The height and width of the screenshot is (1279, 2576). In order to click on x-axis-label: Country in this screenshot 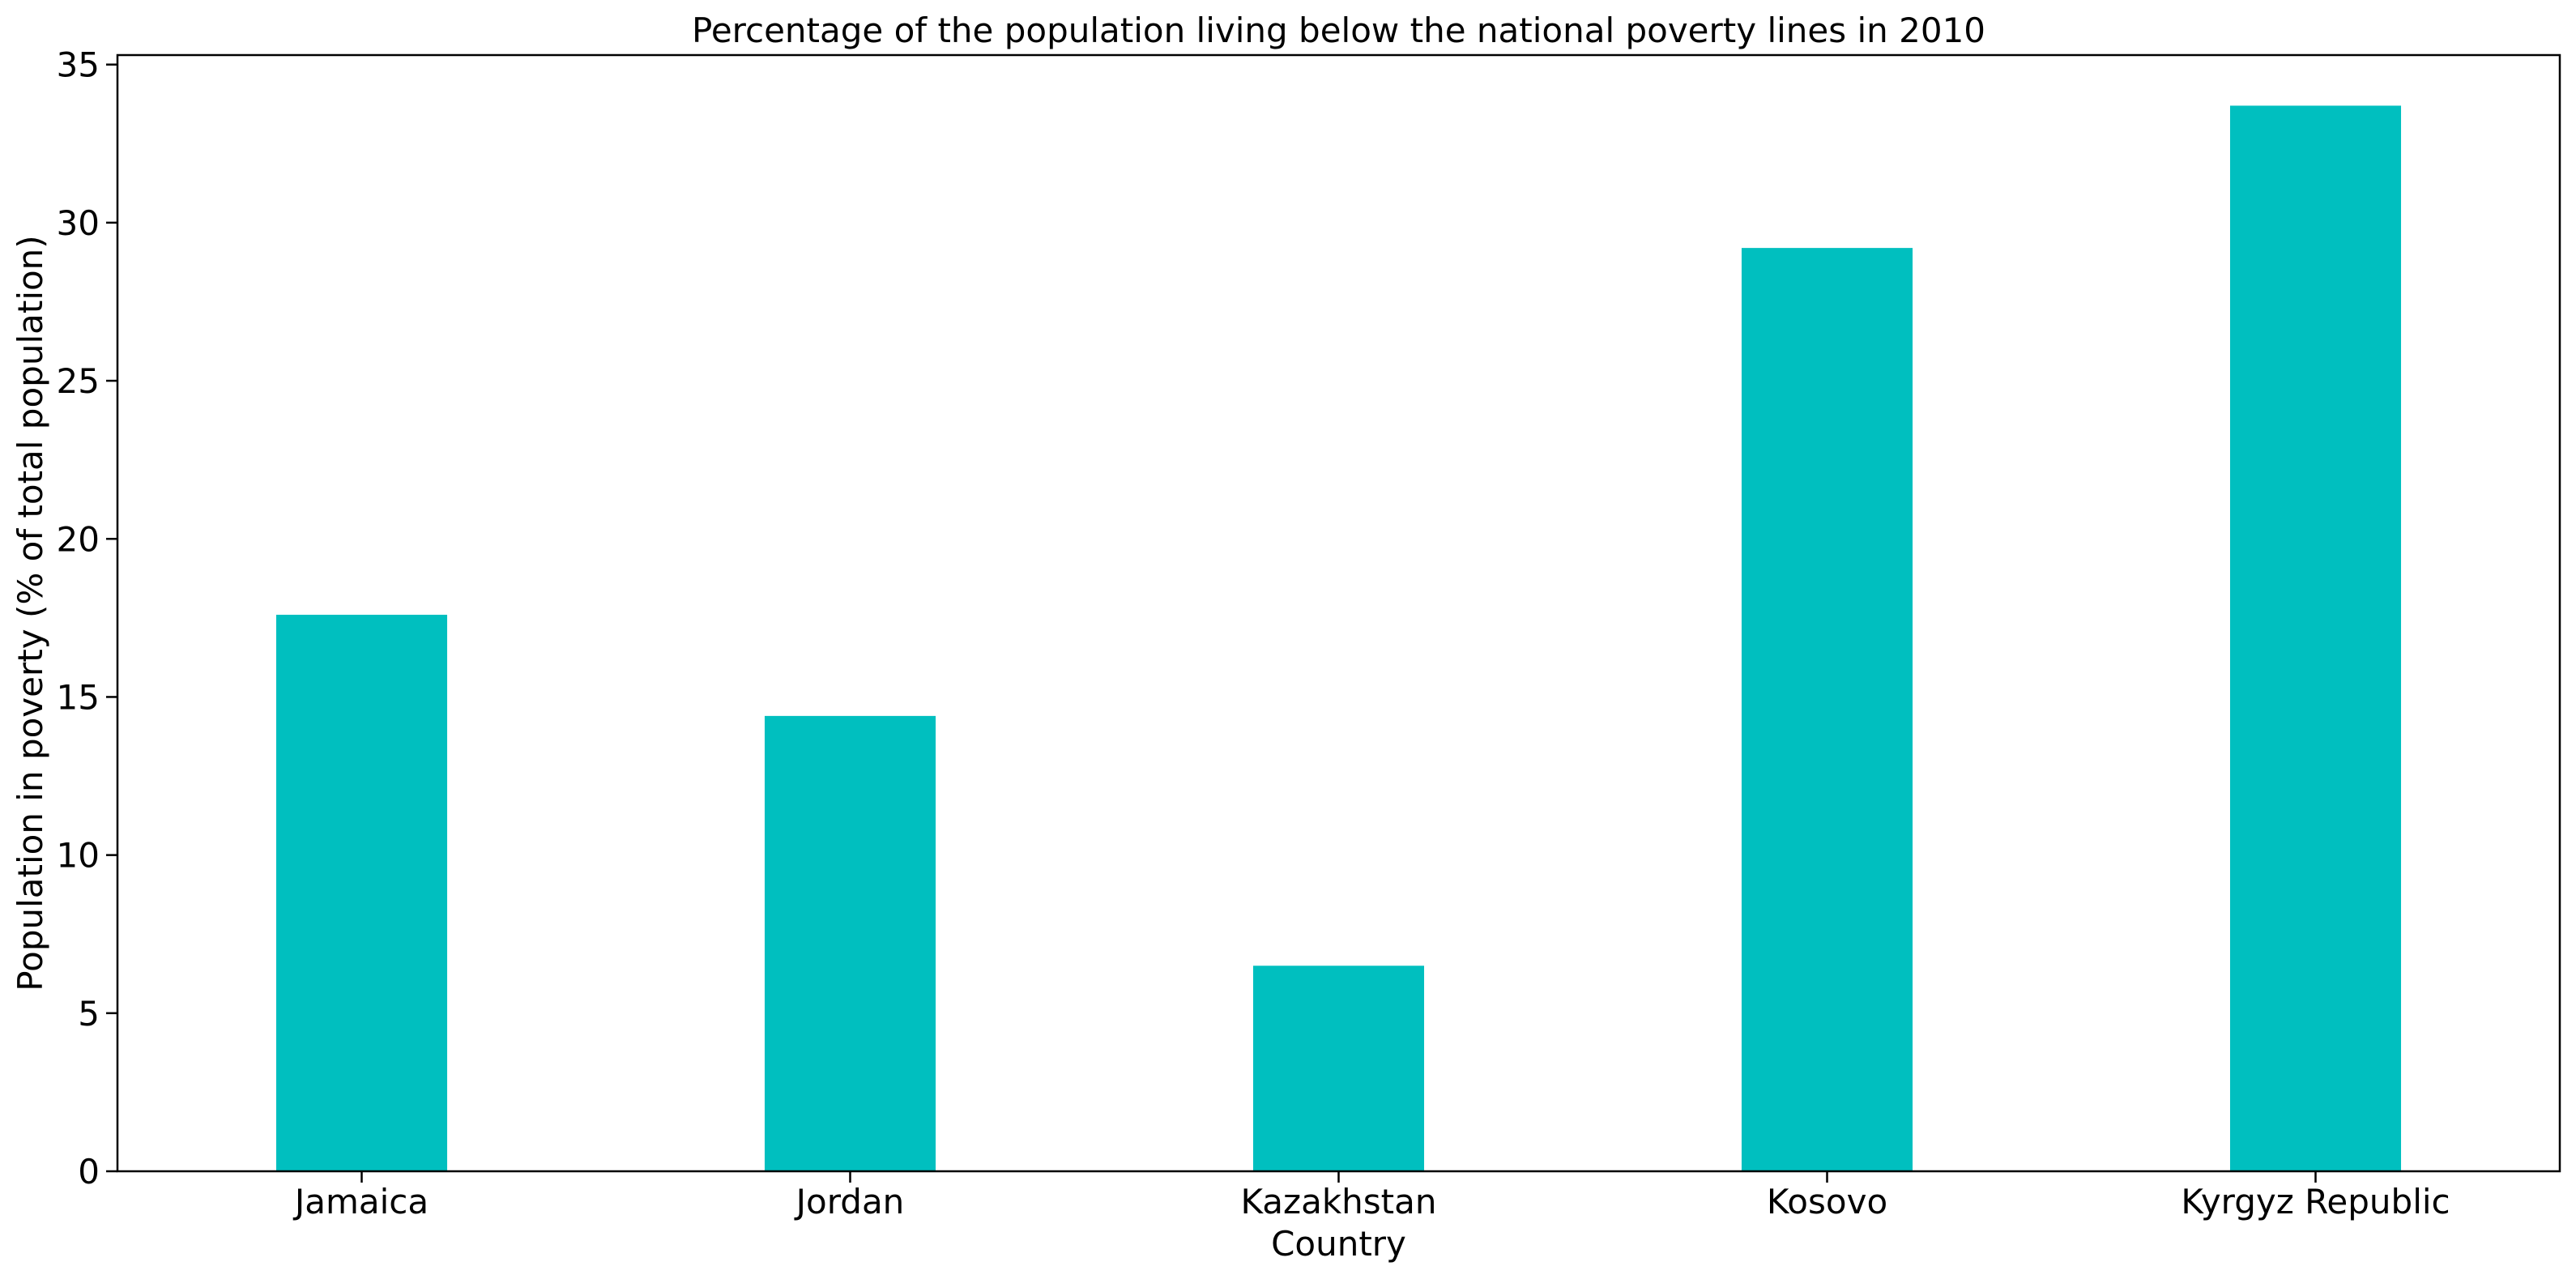, I will do `click(1339, 1244)`.